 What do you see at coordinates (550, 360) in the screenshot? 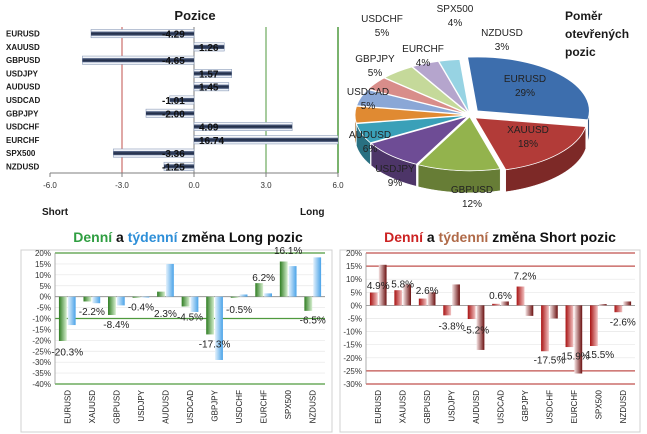
I see `short-data-label-usdchf: -17.5%` at bounding box center [550, 360].